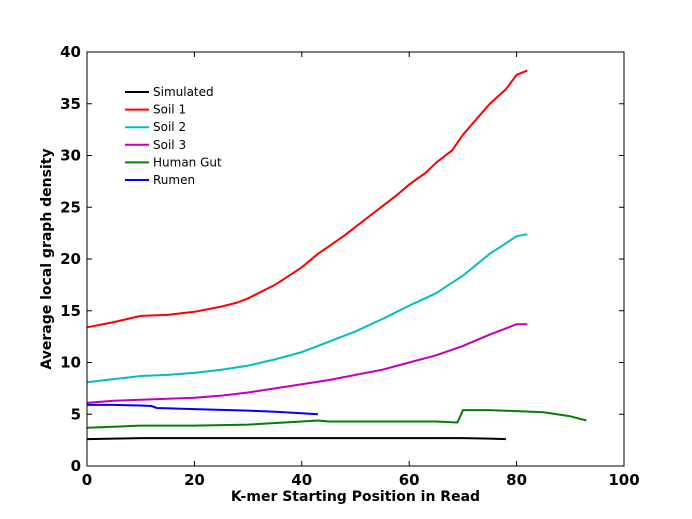  Describe the element at coordinates (516, 480) in the screenshot. I see `x-tick-label: 80` at that location.